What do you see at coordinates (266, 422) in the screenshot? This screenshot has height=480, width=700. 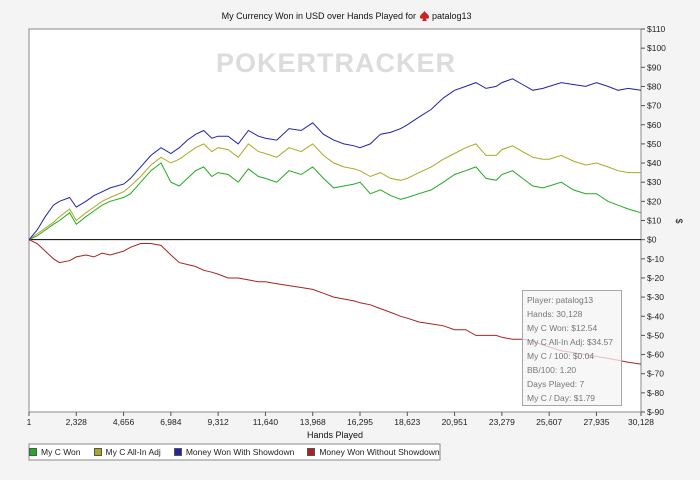 I see `x-tick-label: 11,640` at bounding box center [266, 422].